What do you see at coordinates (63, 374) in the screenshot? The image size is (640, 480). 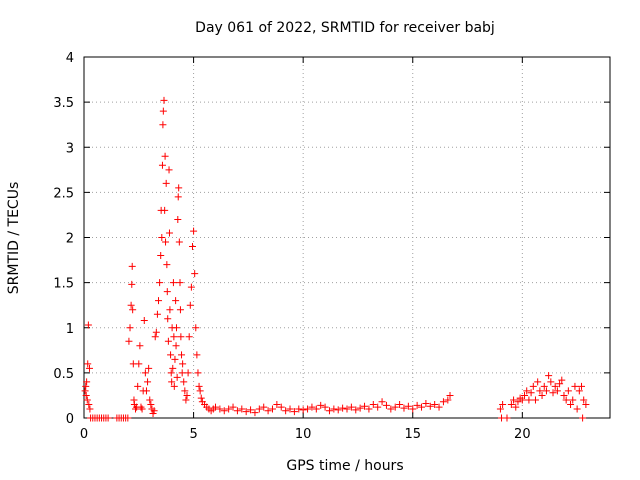 I see `y-tick-label: 0.5` at bounding box center [63, 374].